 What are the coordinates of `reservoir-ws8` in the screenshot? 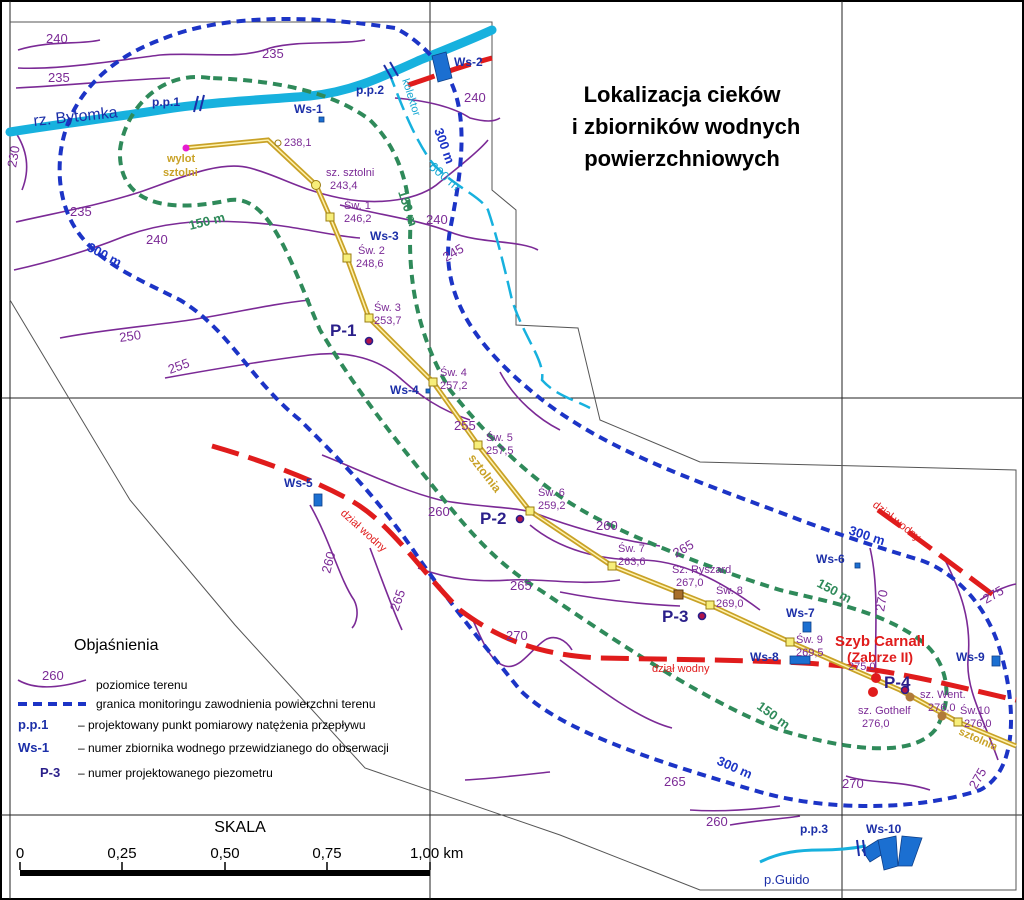 It's located at (800, 660).